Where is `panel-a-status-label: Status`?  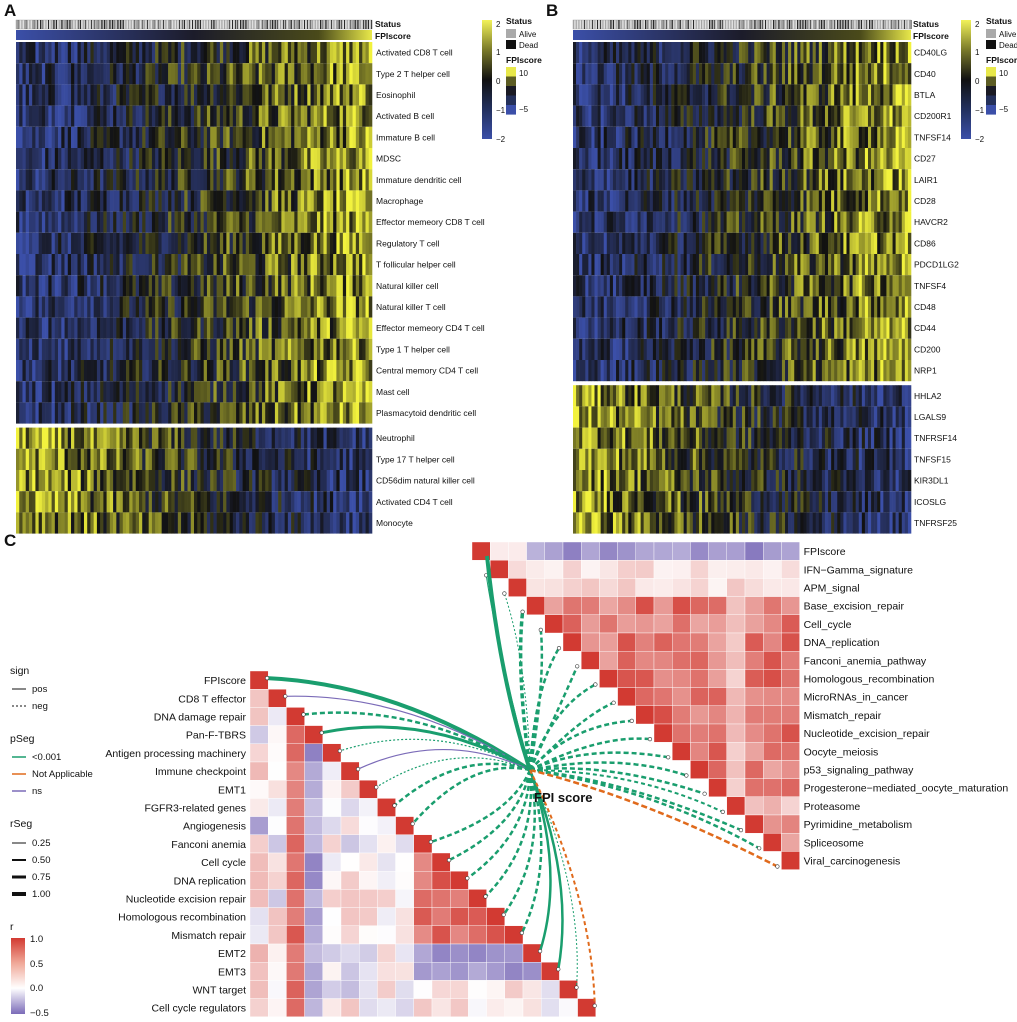 panel-a-status-label: Status is located at coordinates (388, 24).